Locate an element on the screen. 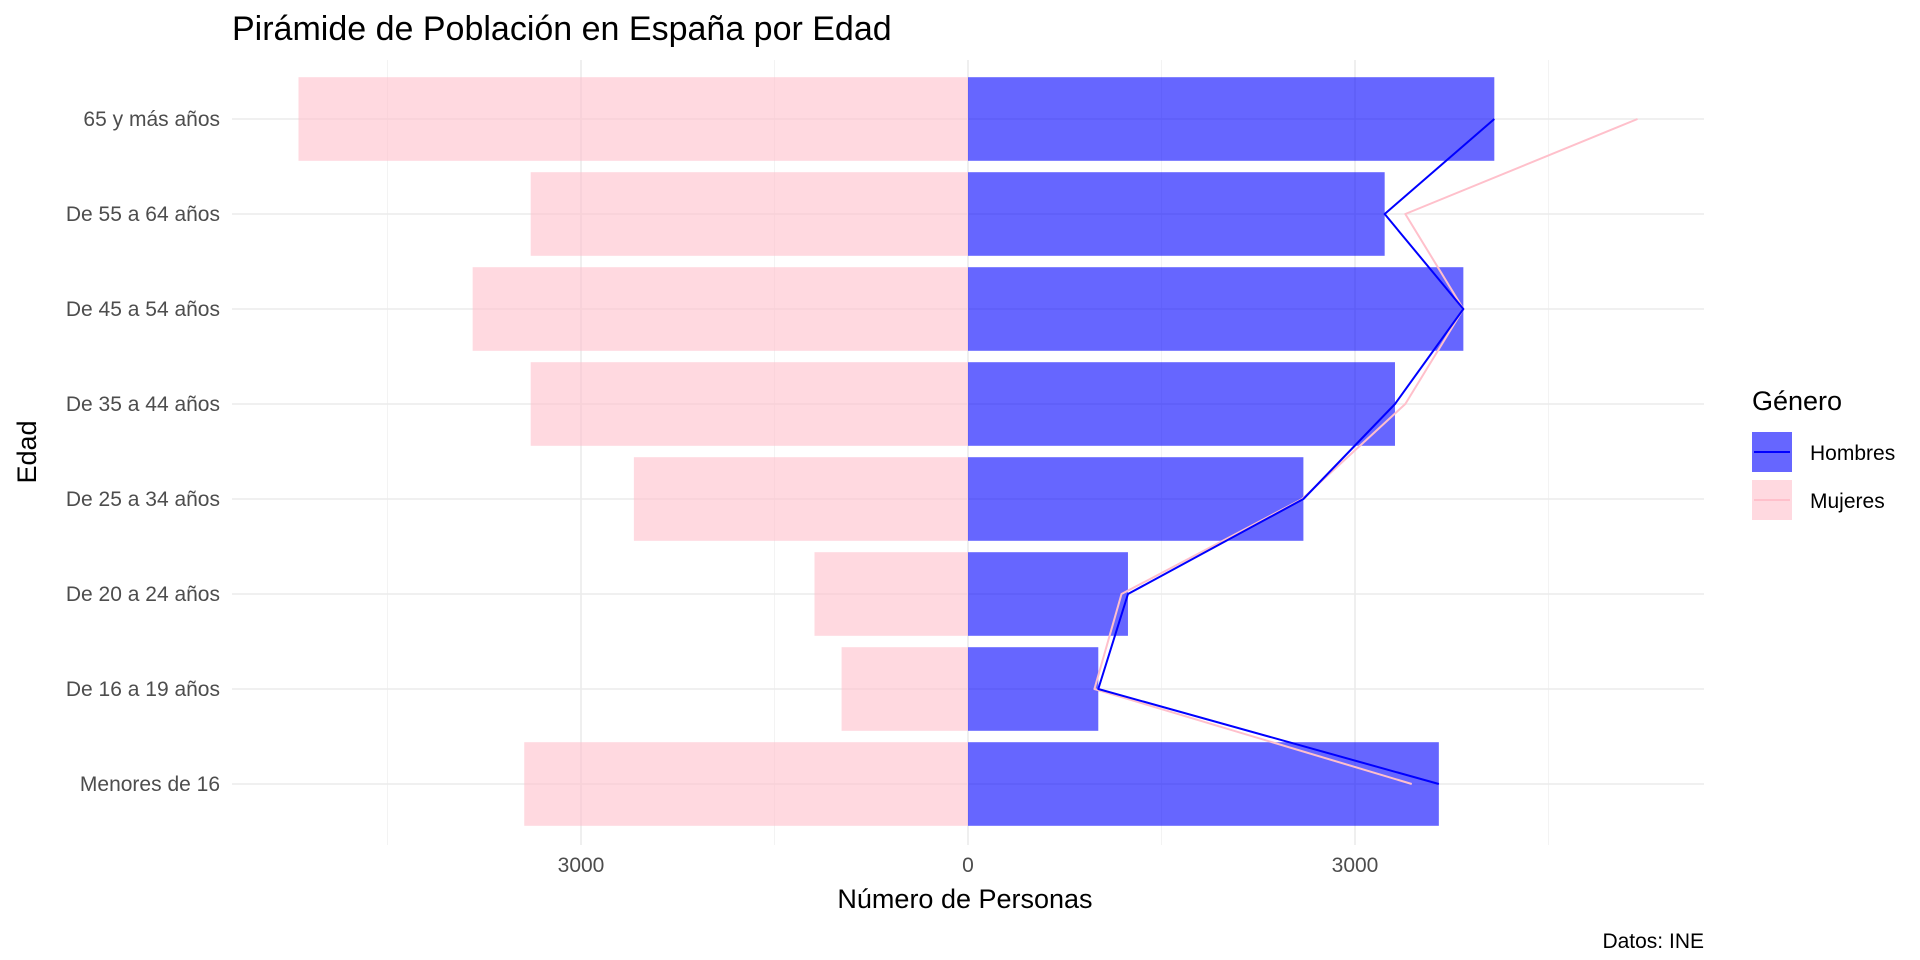 This screenshot has width=1920, height=960. legend-label-hombres: Hombres is located at coordinates (1852, 453).